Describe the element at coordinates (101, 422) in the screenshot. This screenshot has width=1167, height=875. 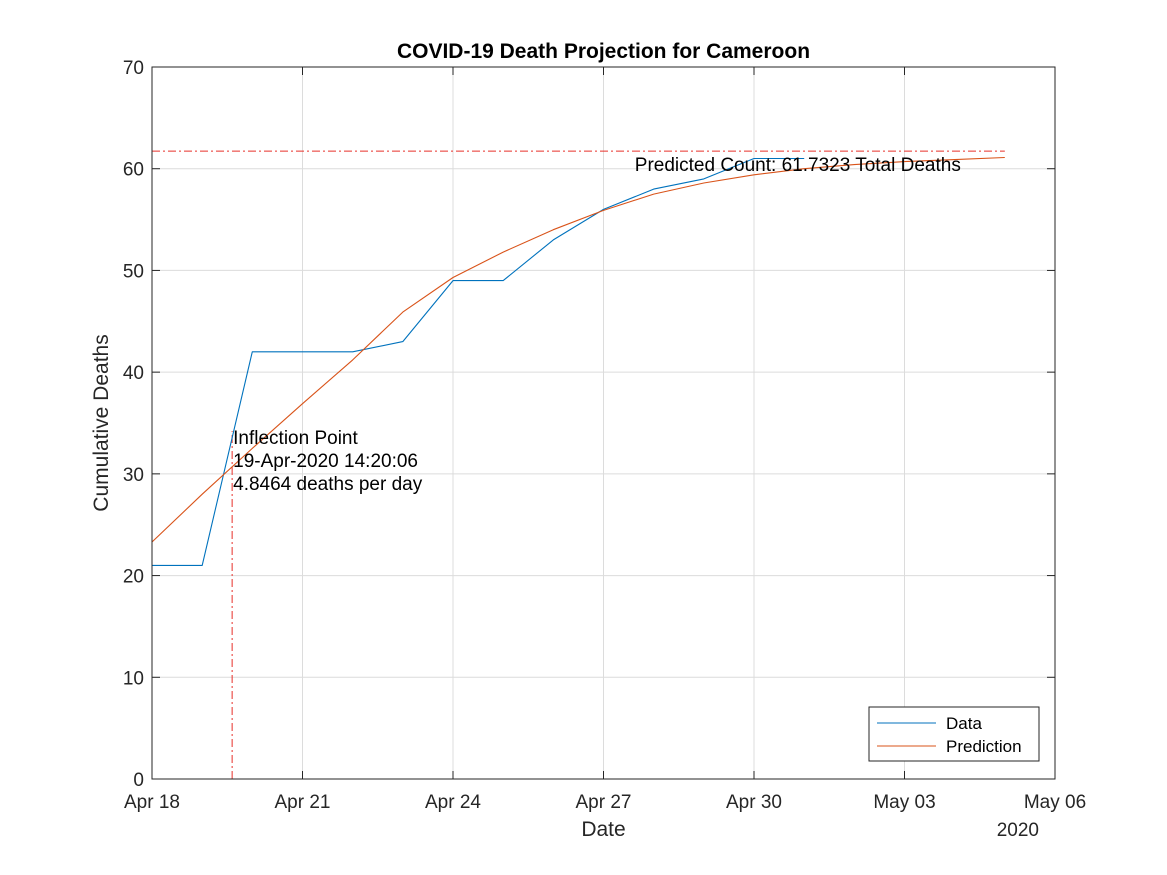
I see `y-axis-label: Cumulative Deaths` at that location.